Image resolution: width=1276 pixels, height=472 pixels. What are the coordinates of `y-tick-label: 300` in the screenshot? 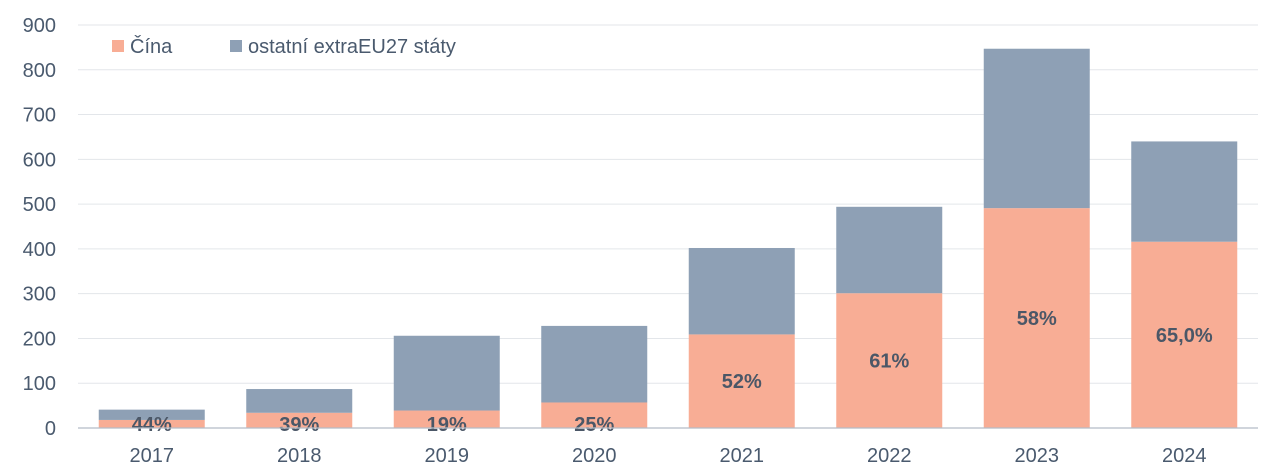 It's located at (39, 295).